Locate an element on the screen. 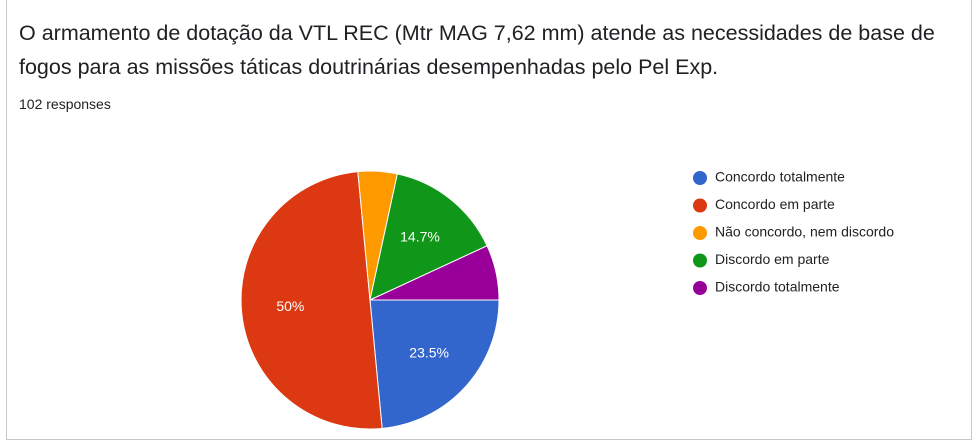  slice-label: 14.7% is located at coordinates (420, 236).